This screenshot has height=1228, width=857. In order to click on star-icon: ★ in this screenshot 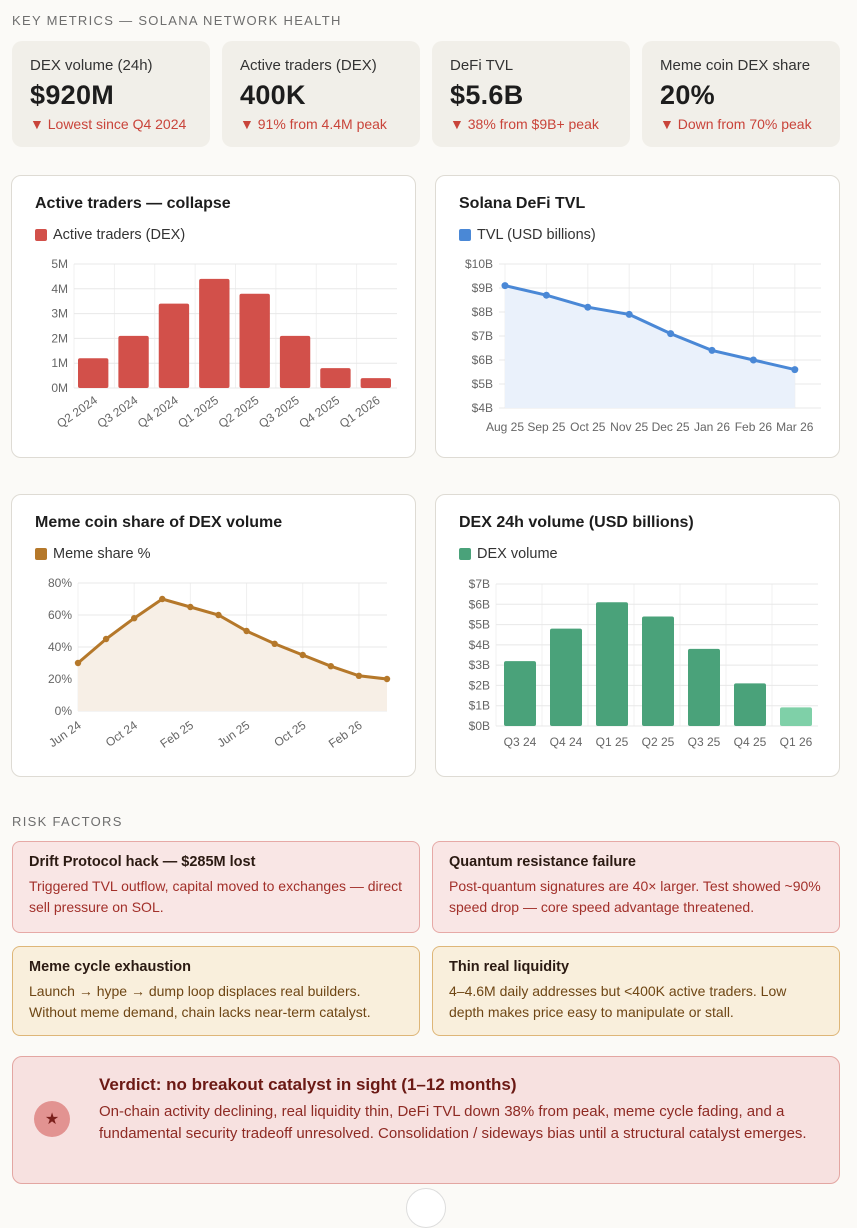, I will do `click(52, 1119)`.